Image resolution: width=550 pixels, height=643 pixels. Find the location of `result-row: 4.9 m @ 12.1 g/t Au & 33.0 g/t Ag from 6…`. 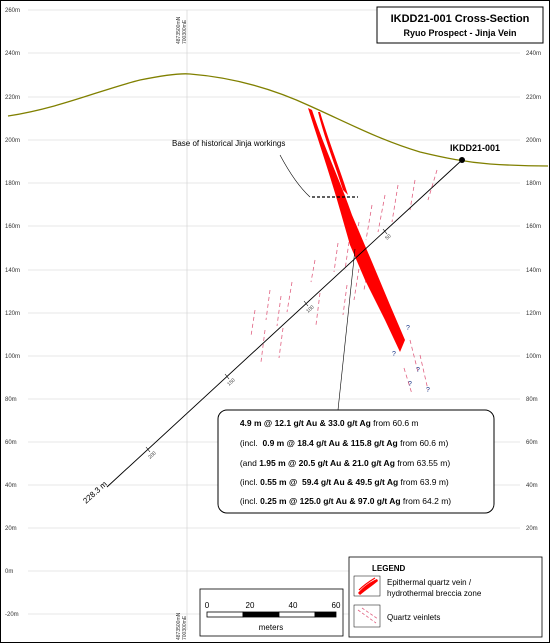

result-row: 4.9 m @ 12.1 g/t Au & 33.0 g/t Ag from 6… is located at coordinates (327, 423).